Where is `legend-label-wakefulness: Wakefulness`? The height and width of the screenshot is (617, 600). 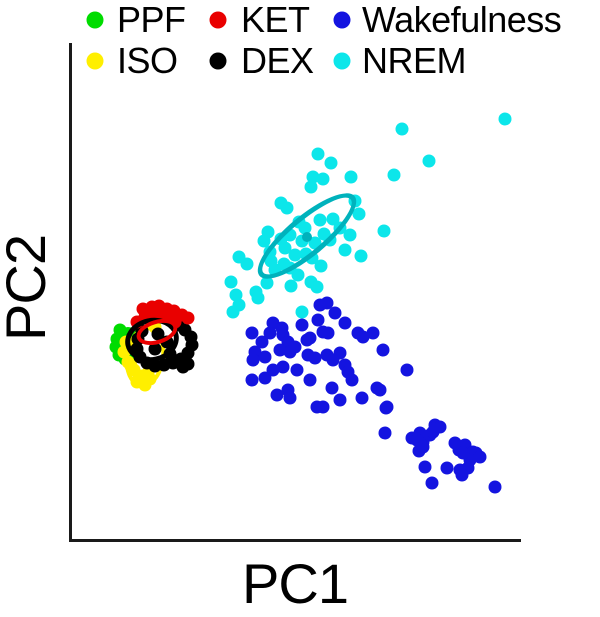 legend-label-wakefulness: Wakefulness is located at coordinates (462, 20).